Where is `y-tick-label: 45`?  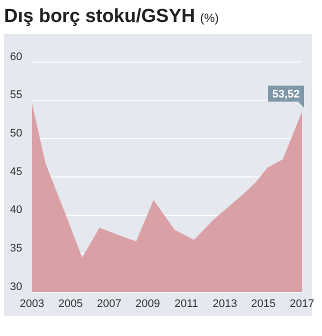
y-tick-label: 45 is located at coordinates (16, 172).